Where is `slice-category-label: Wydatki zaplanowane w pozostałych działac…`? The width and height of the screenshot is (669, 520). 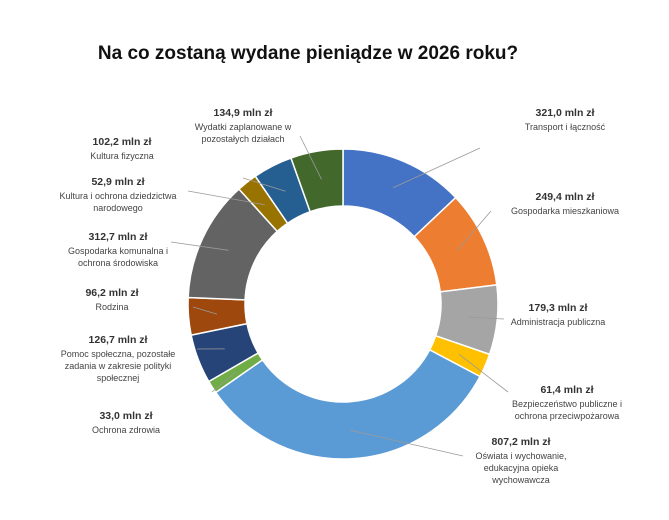
slice-category-label: Wydatki zaplanowane w pozostałych działac… is located at coordinates (243, 133).